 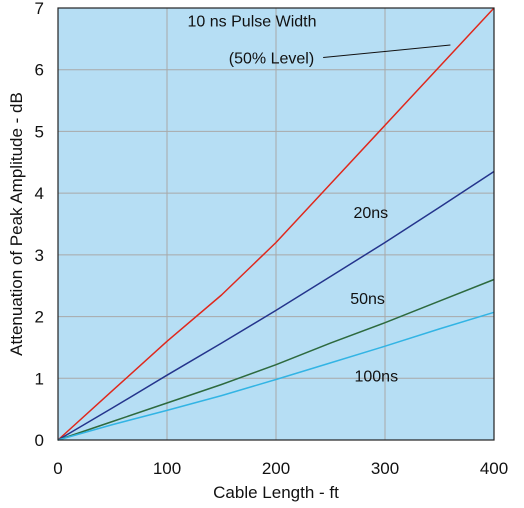 What do you see at coordinates (39, 193) in the screenshot?
I see `y-tick-label-4: 4` at bounding box center [39, 193].